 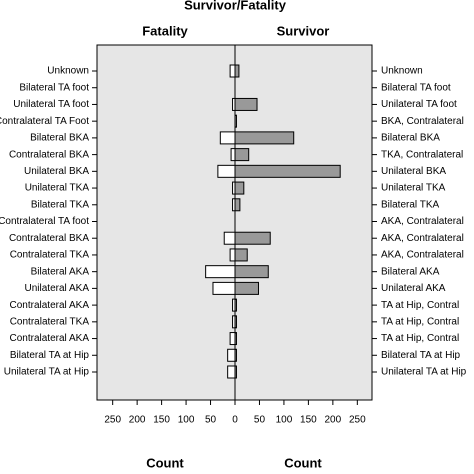 What do you see at coordinates (303, 30) in the screenshot?
I see `legend-right: Survivor` at bounding box center [303, 30].